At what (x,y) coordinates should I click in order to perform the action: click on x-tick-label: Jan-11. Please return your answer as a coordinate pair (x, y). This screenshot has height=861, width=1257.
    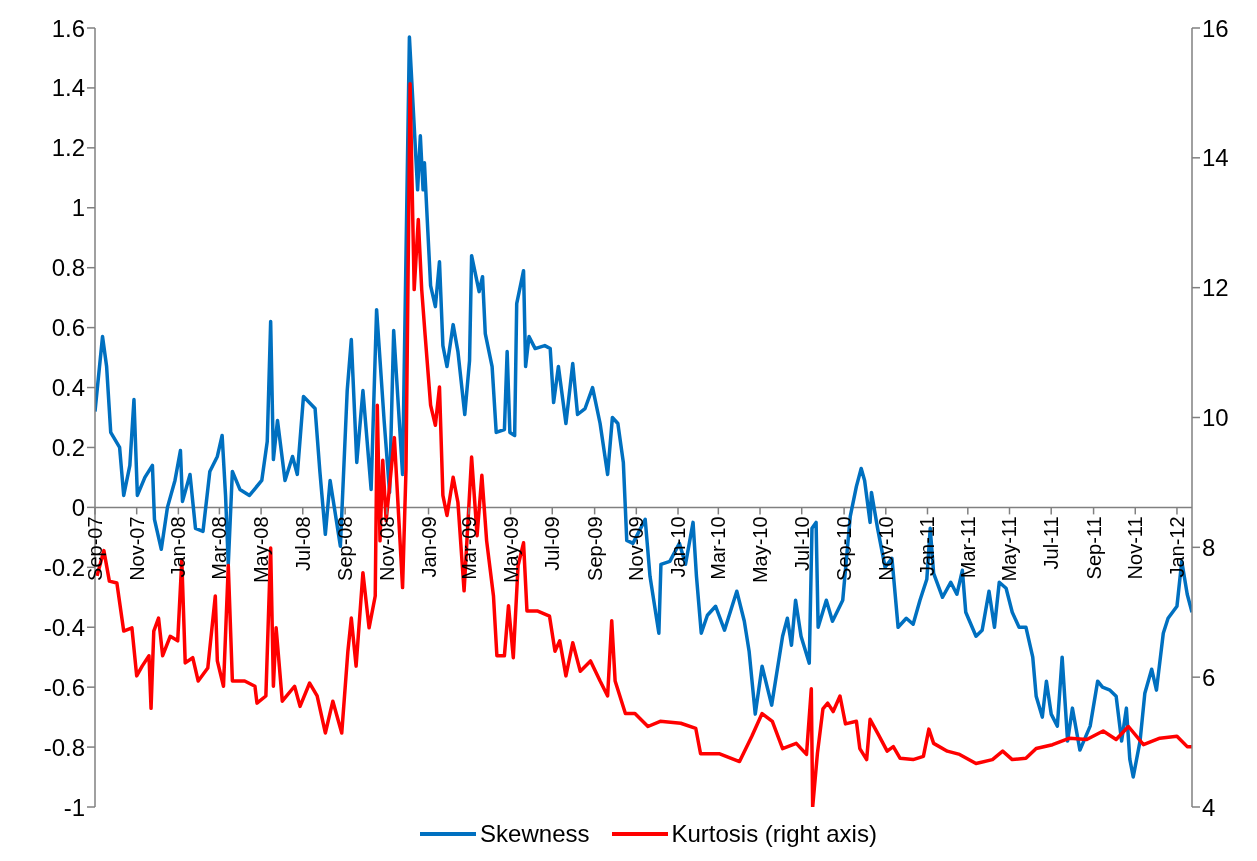
    Looking at the image, I should click on (927, 546).